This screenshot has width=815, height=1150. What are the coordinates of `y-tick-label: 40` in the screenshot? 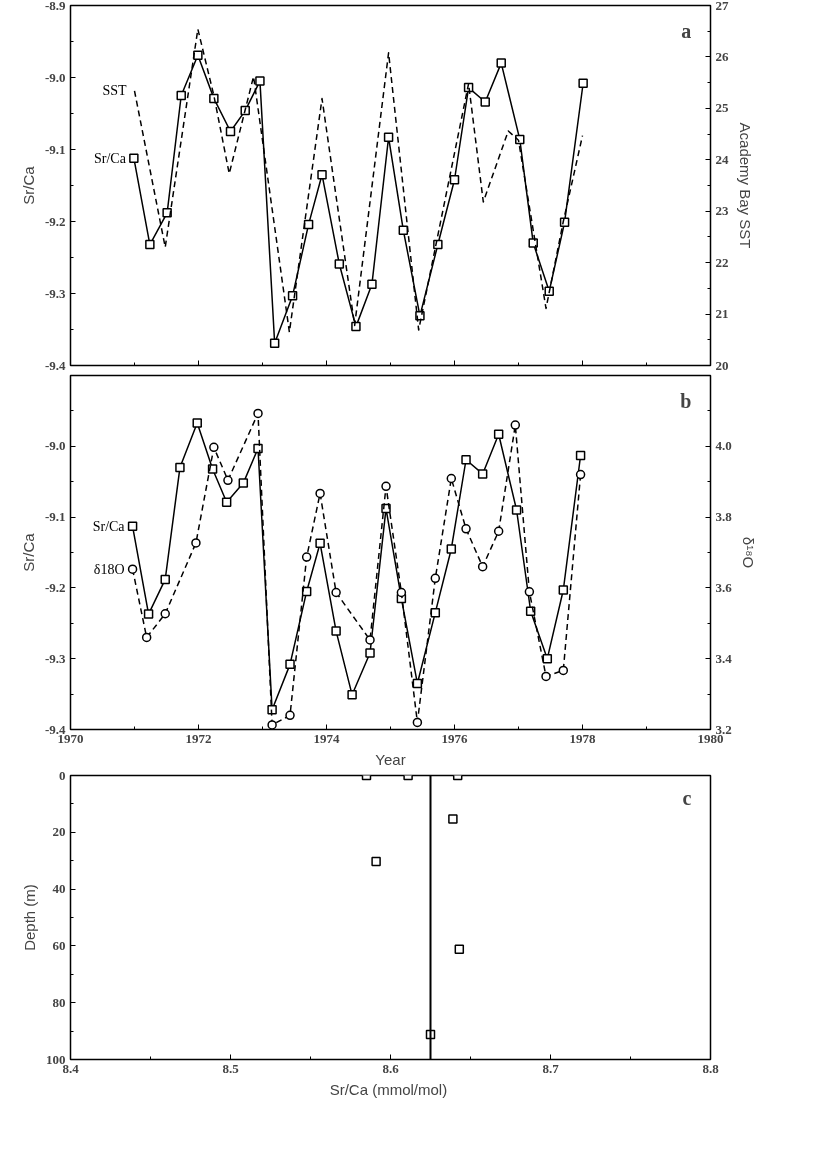 It's located at (59, 889).